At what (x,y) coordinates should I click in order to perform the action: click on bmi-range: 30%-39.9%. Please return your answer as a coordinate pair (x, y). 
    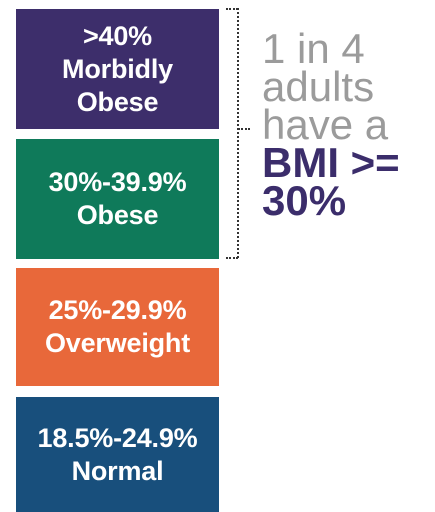
    Looking at the image, I should click on (117, 182).